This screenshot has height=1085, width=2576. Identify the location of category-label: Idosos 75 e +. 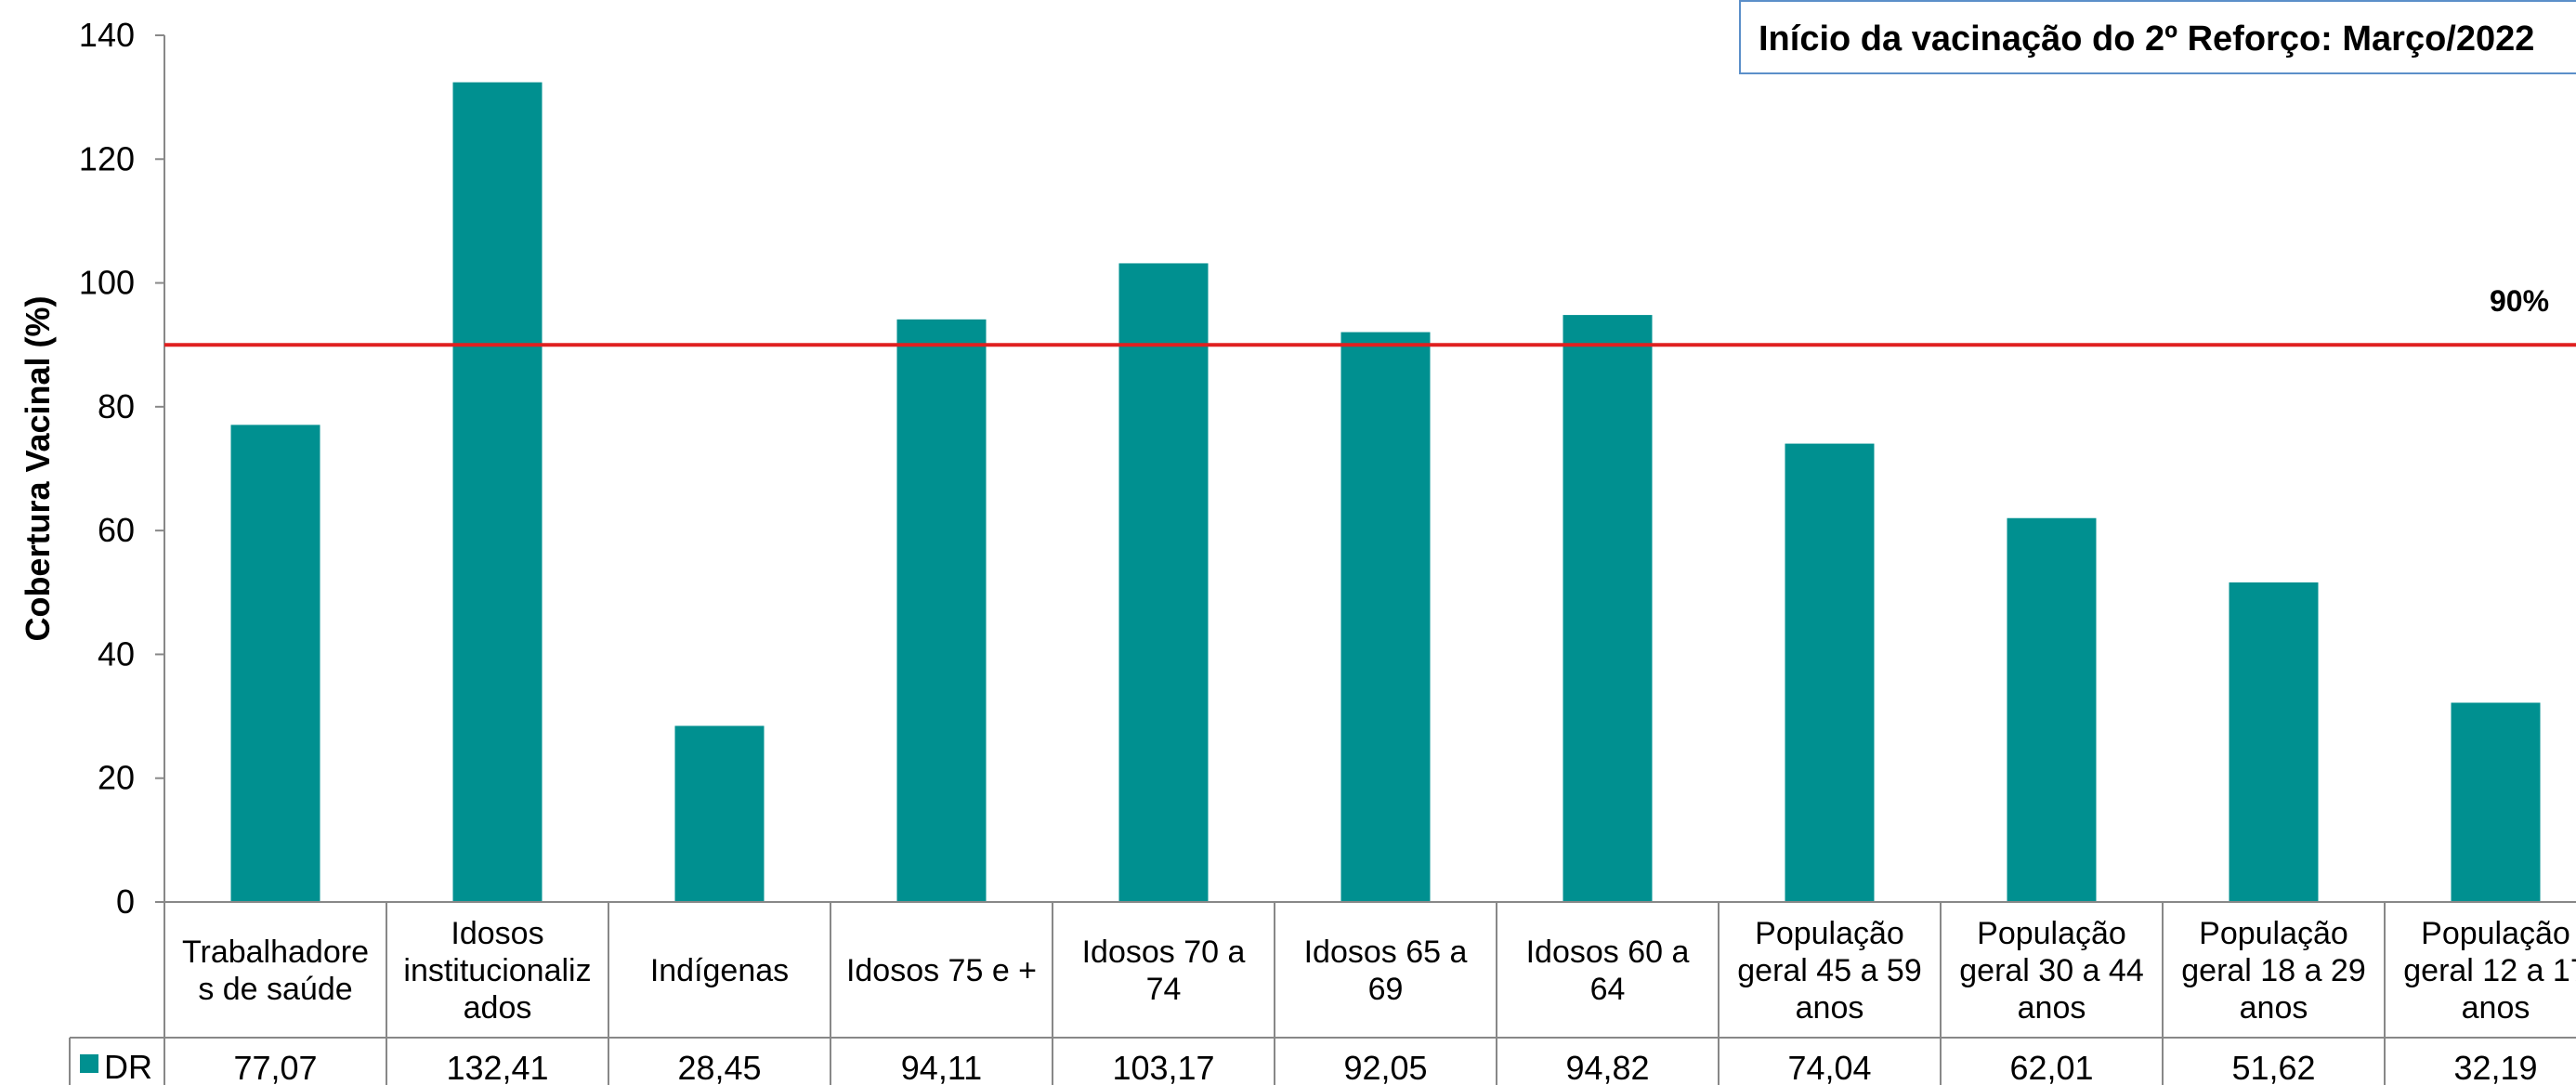
(941, 970).